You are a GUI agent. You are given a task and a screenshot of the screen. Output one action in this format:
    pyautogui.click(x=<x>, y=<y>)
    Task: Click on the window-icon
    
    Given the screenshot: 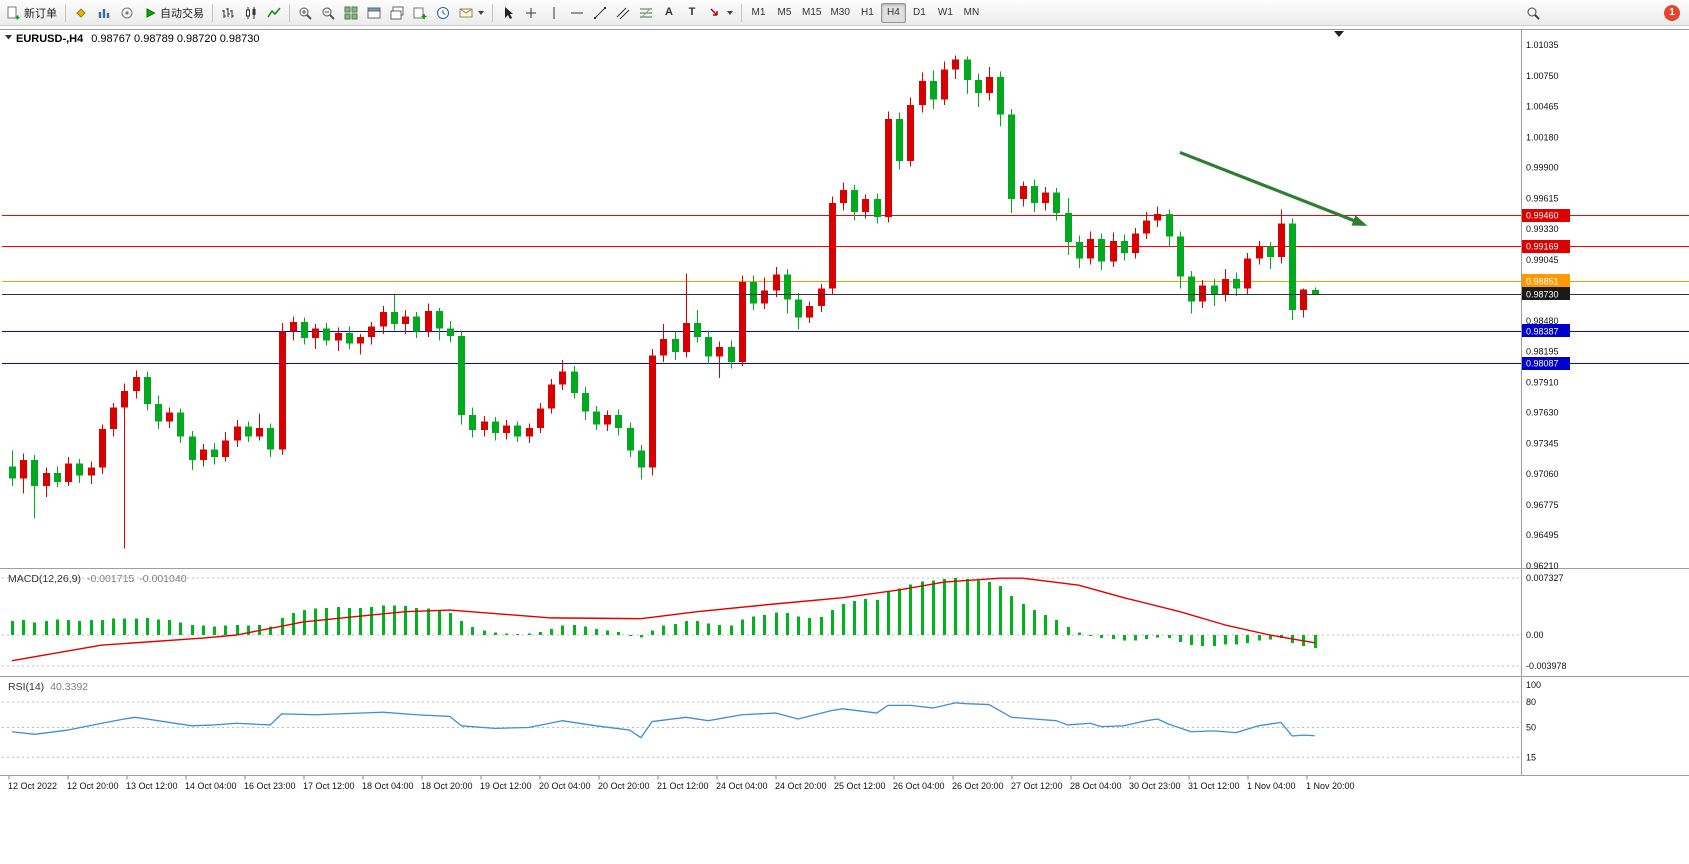 What is the action you would take?
    pyautogui.click(x=374, y=13)
    